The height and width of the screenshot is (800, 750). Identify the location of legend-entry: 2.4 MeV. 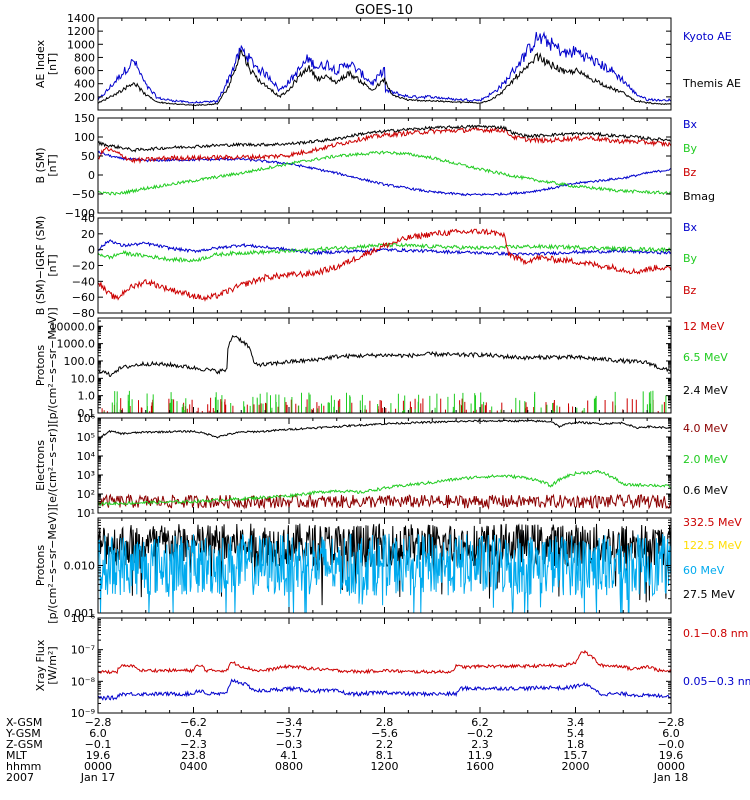
(705, 390).